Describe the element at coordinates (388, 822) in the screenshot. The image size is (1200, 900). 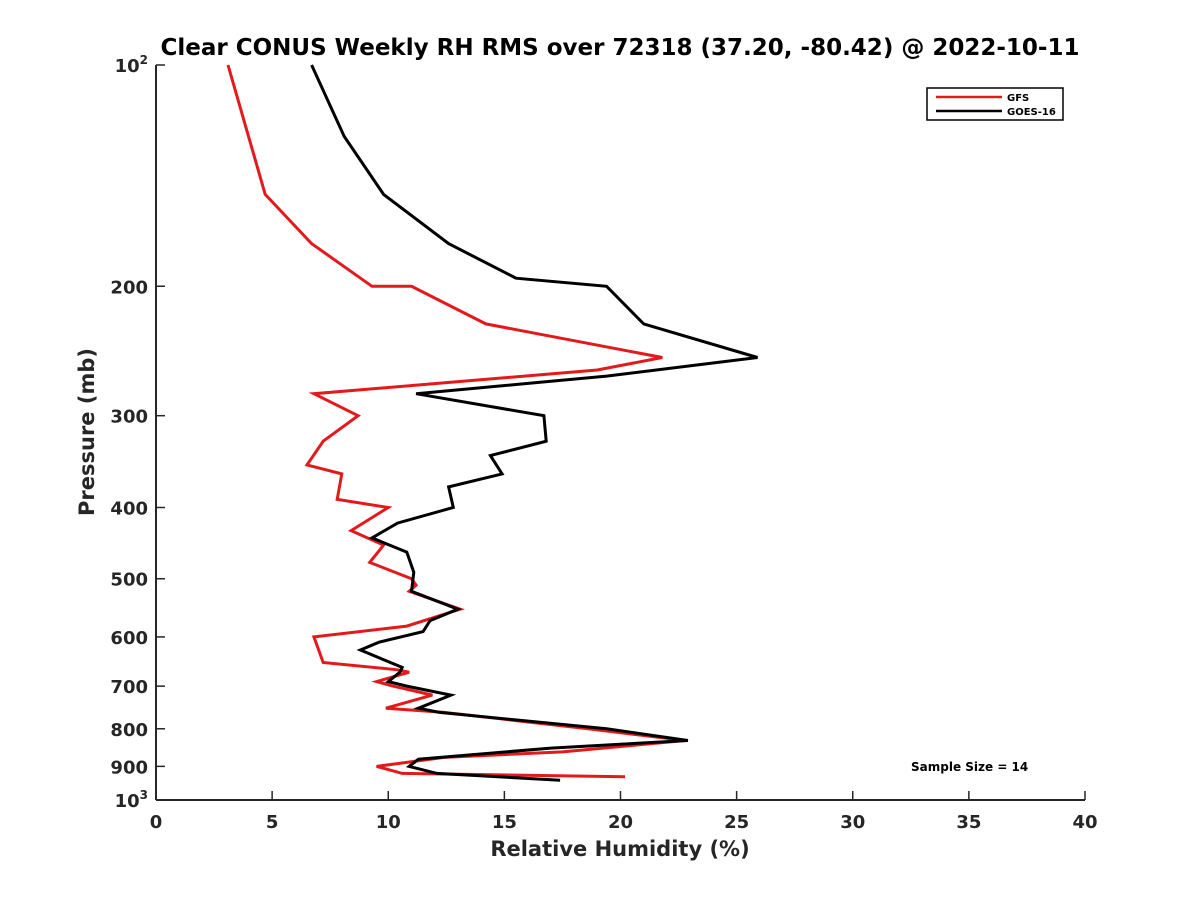
I see `x-tick-label: 10` at that location.